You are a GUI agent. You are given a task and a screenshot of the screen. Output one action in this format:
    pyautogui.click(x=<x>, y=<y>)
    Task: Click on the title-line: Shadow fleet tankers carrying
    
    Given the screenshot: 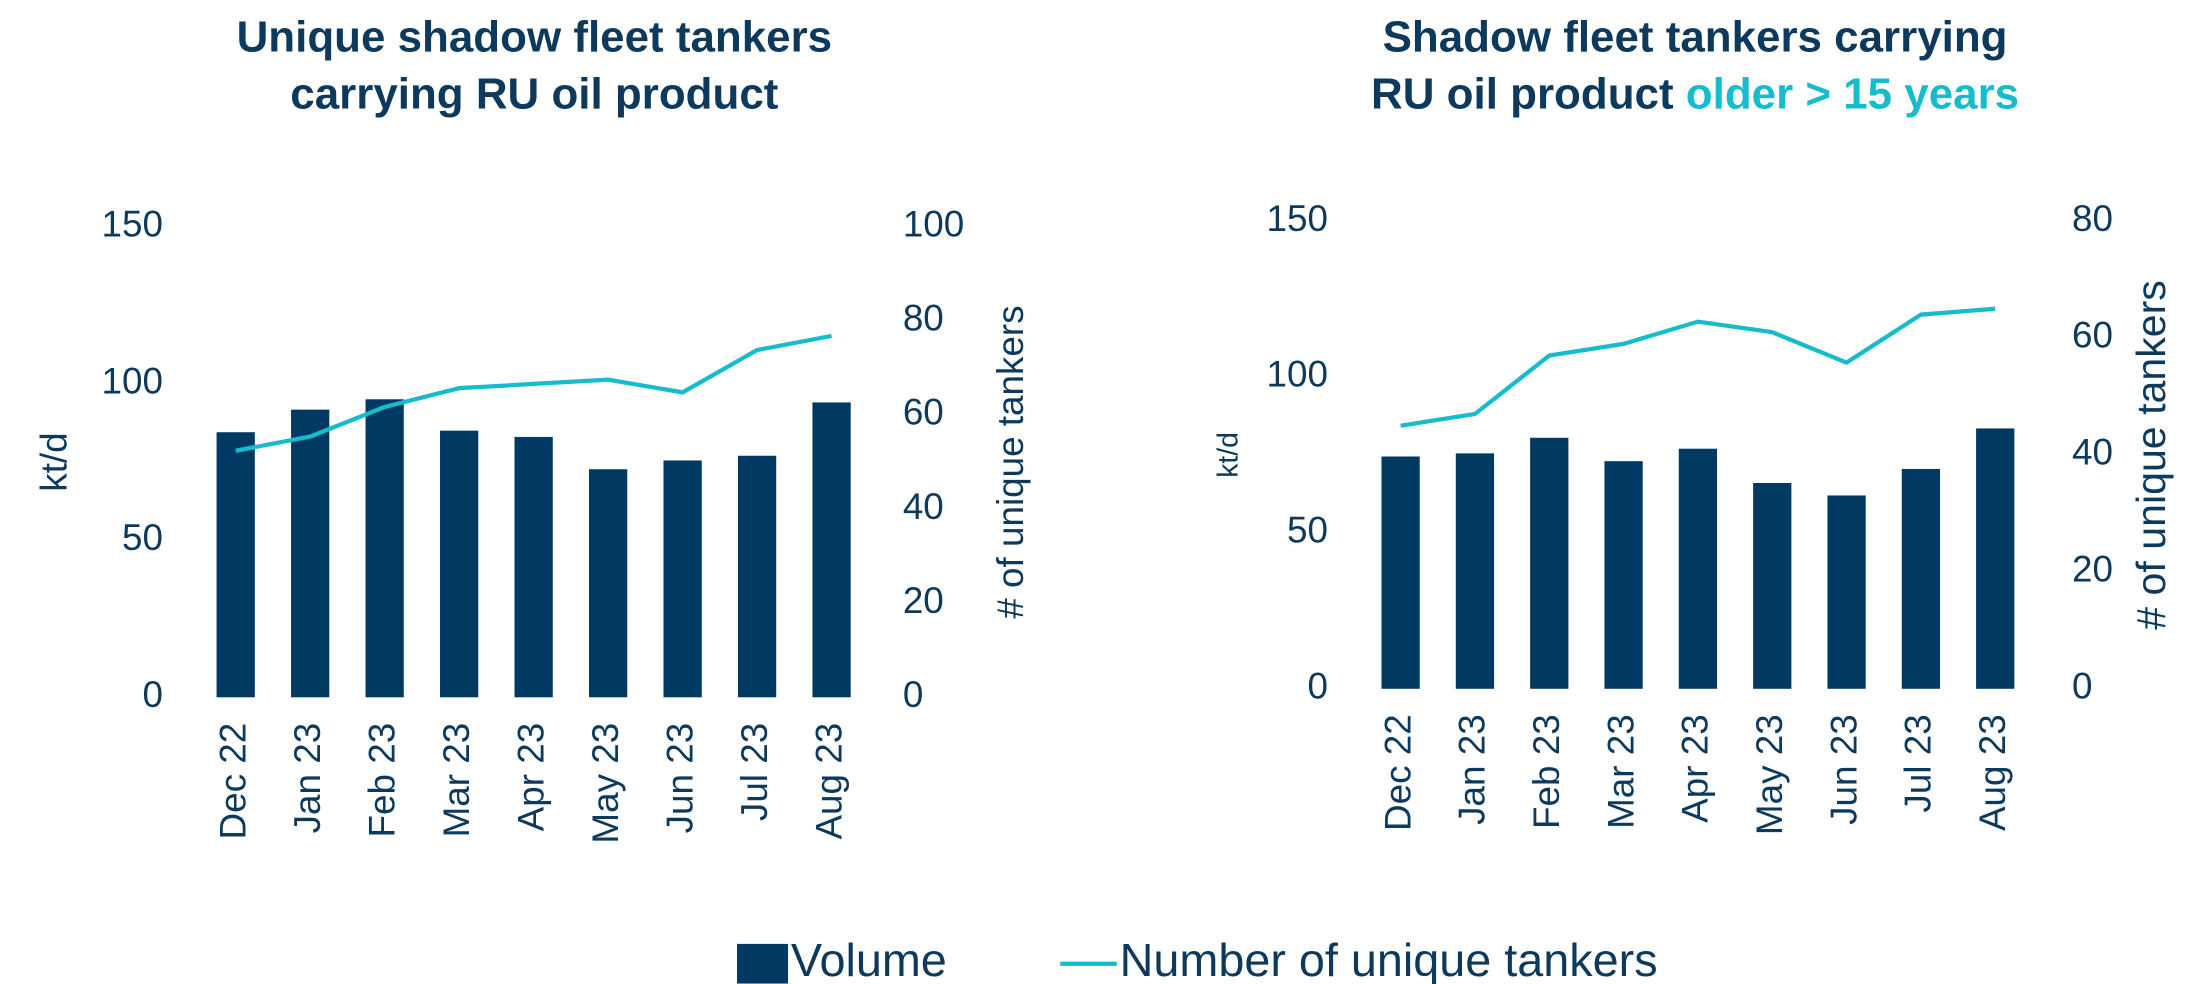 What is the action you would take?
    pyautogui.click(x=1695, y=36)
    